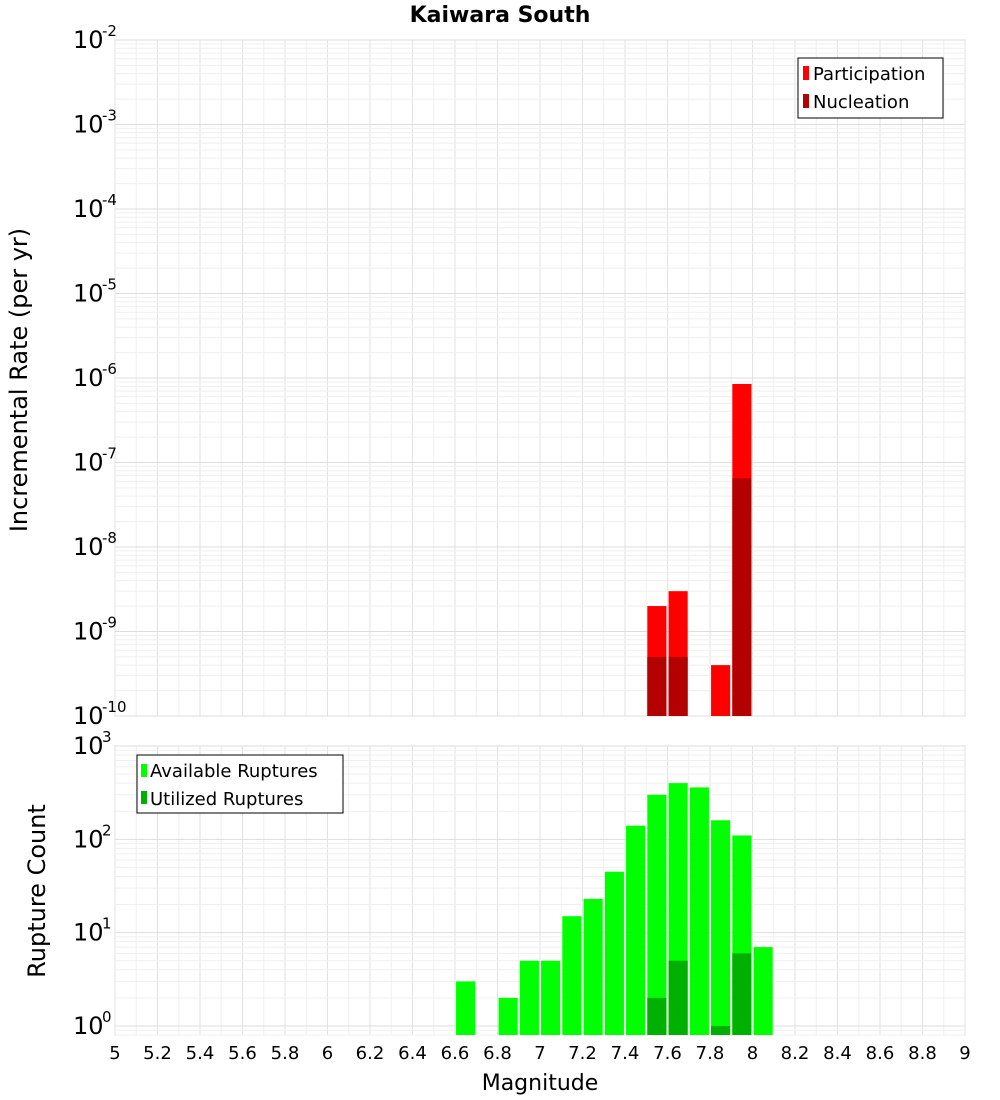  I want to click on x-tick-label: 7.4, so click(625, 1053).